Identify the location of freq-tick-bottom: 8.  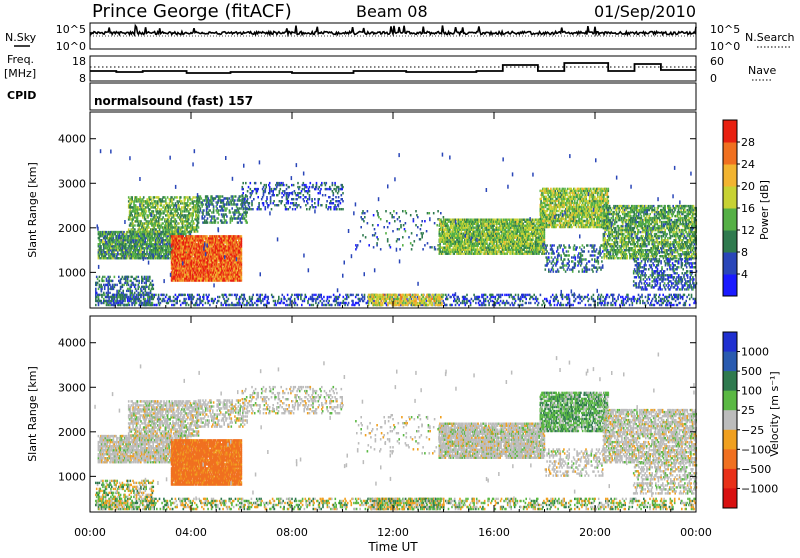
(82, 78).